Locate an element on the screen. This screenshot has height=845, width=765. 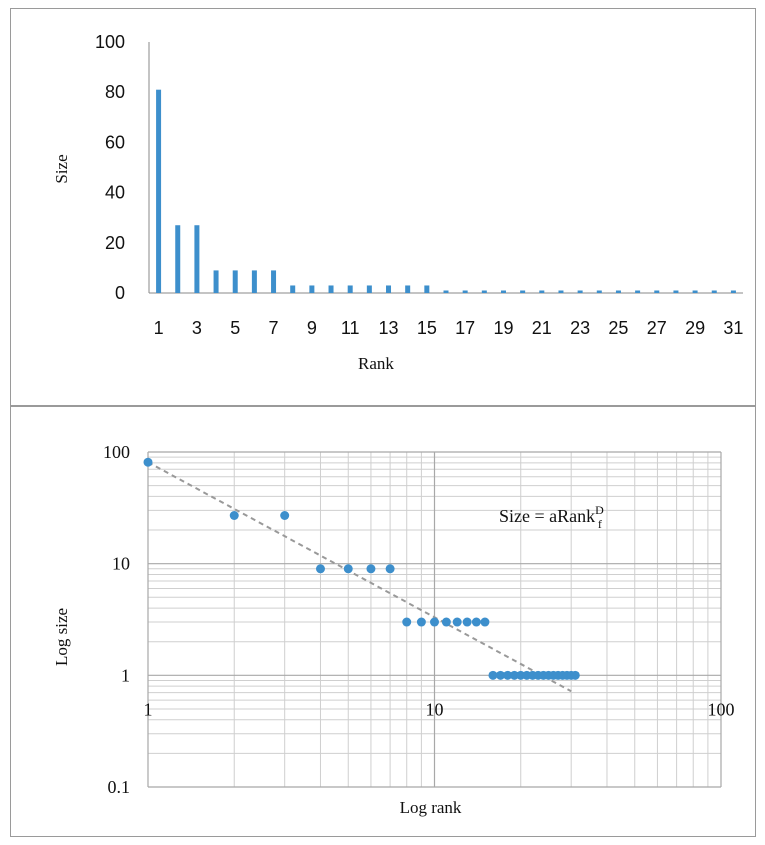
y-tick-label: 80 is located at coordinates (115, 92).